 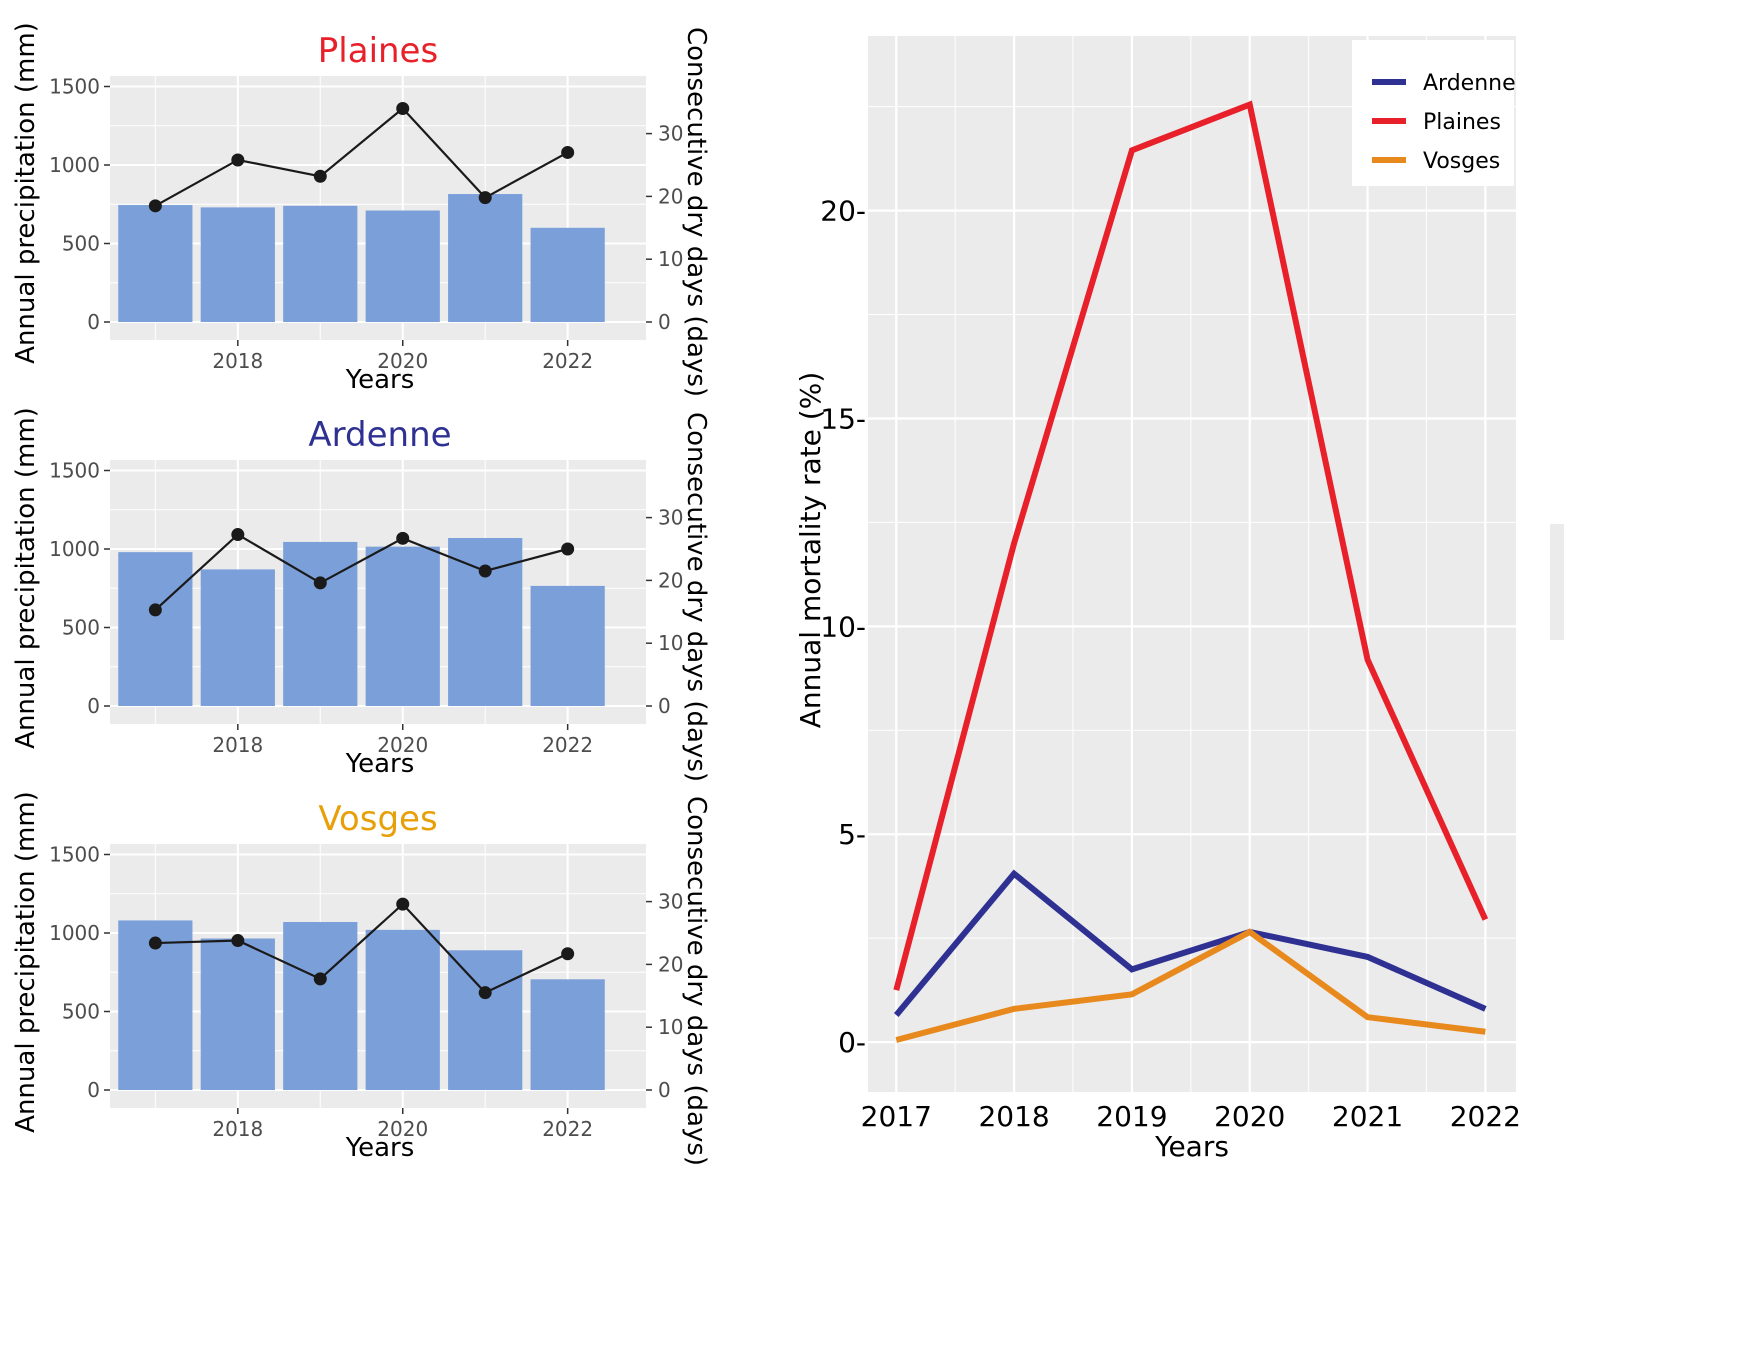 I want to click on mortality-line-ardenne, so click(x=1190, y=943).